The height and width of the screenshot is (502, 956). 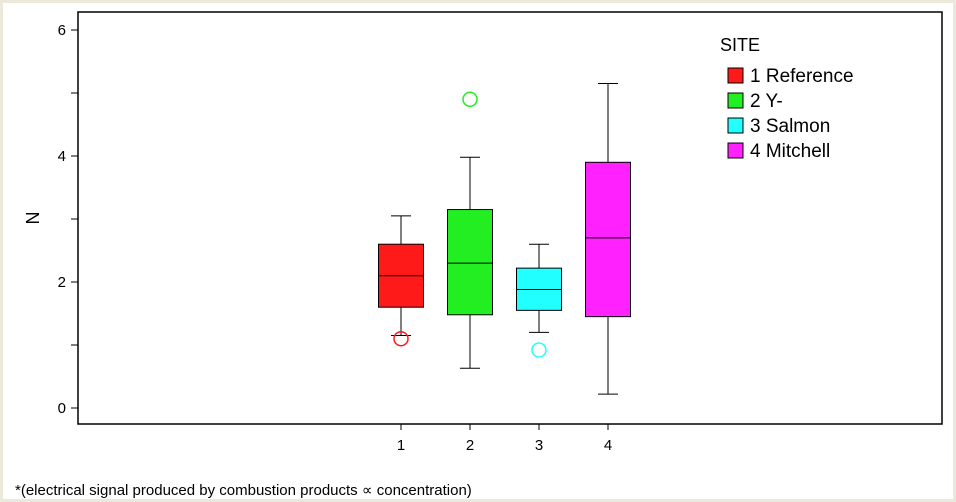 What do you see at coordinates (62, 30) in the screenshot?
I see `y-tick-label: 6` at bounding box center [62, 30].